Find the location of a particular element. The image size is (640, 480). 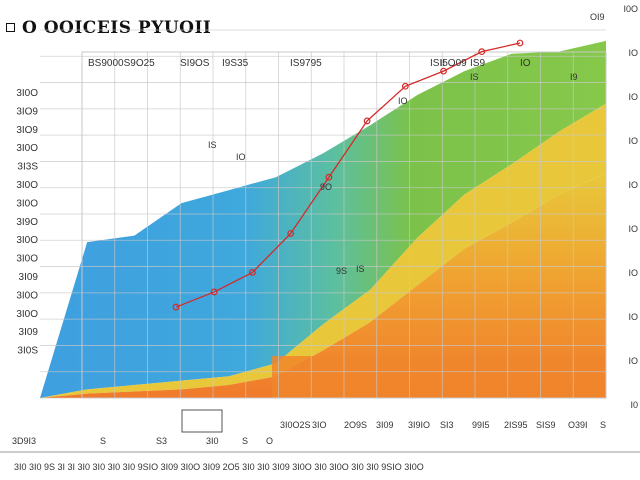

x-tick-label-mid: 3I9IO is located at coordinates (419, 425).